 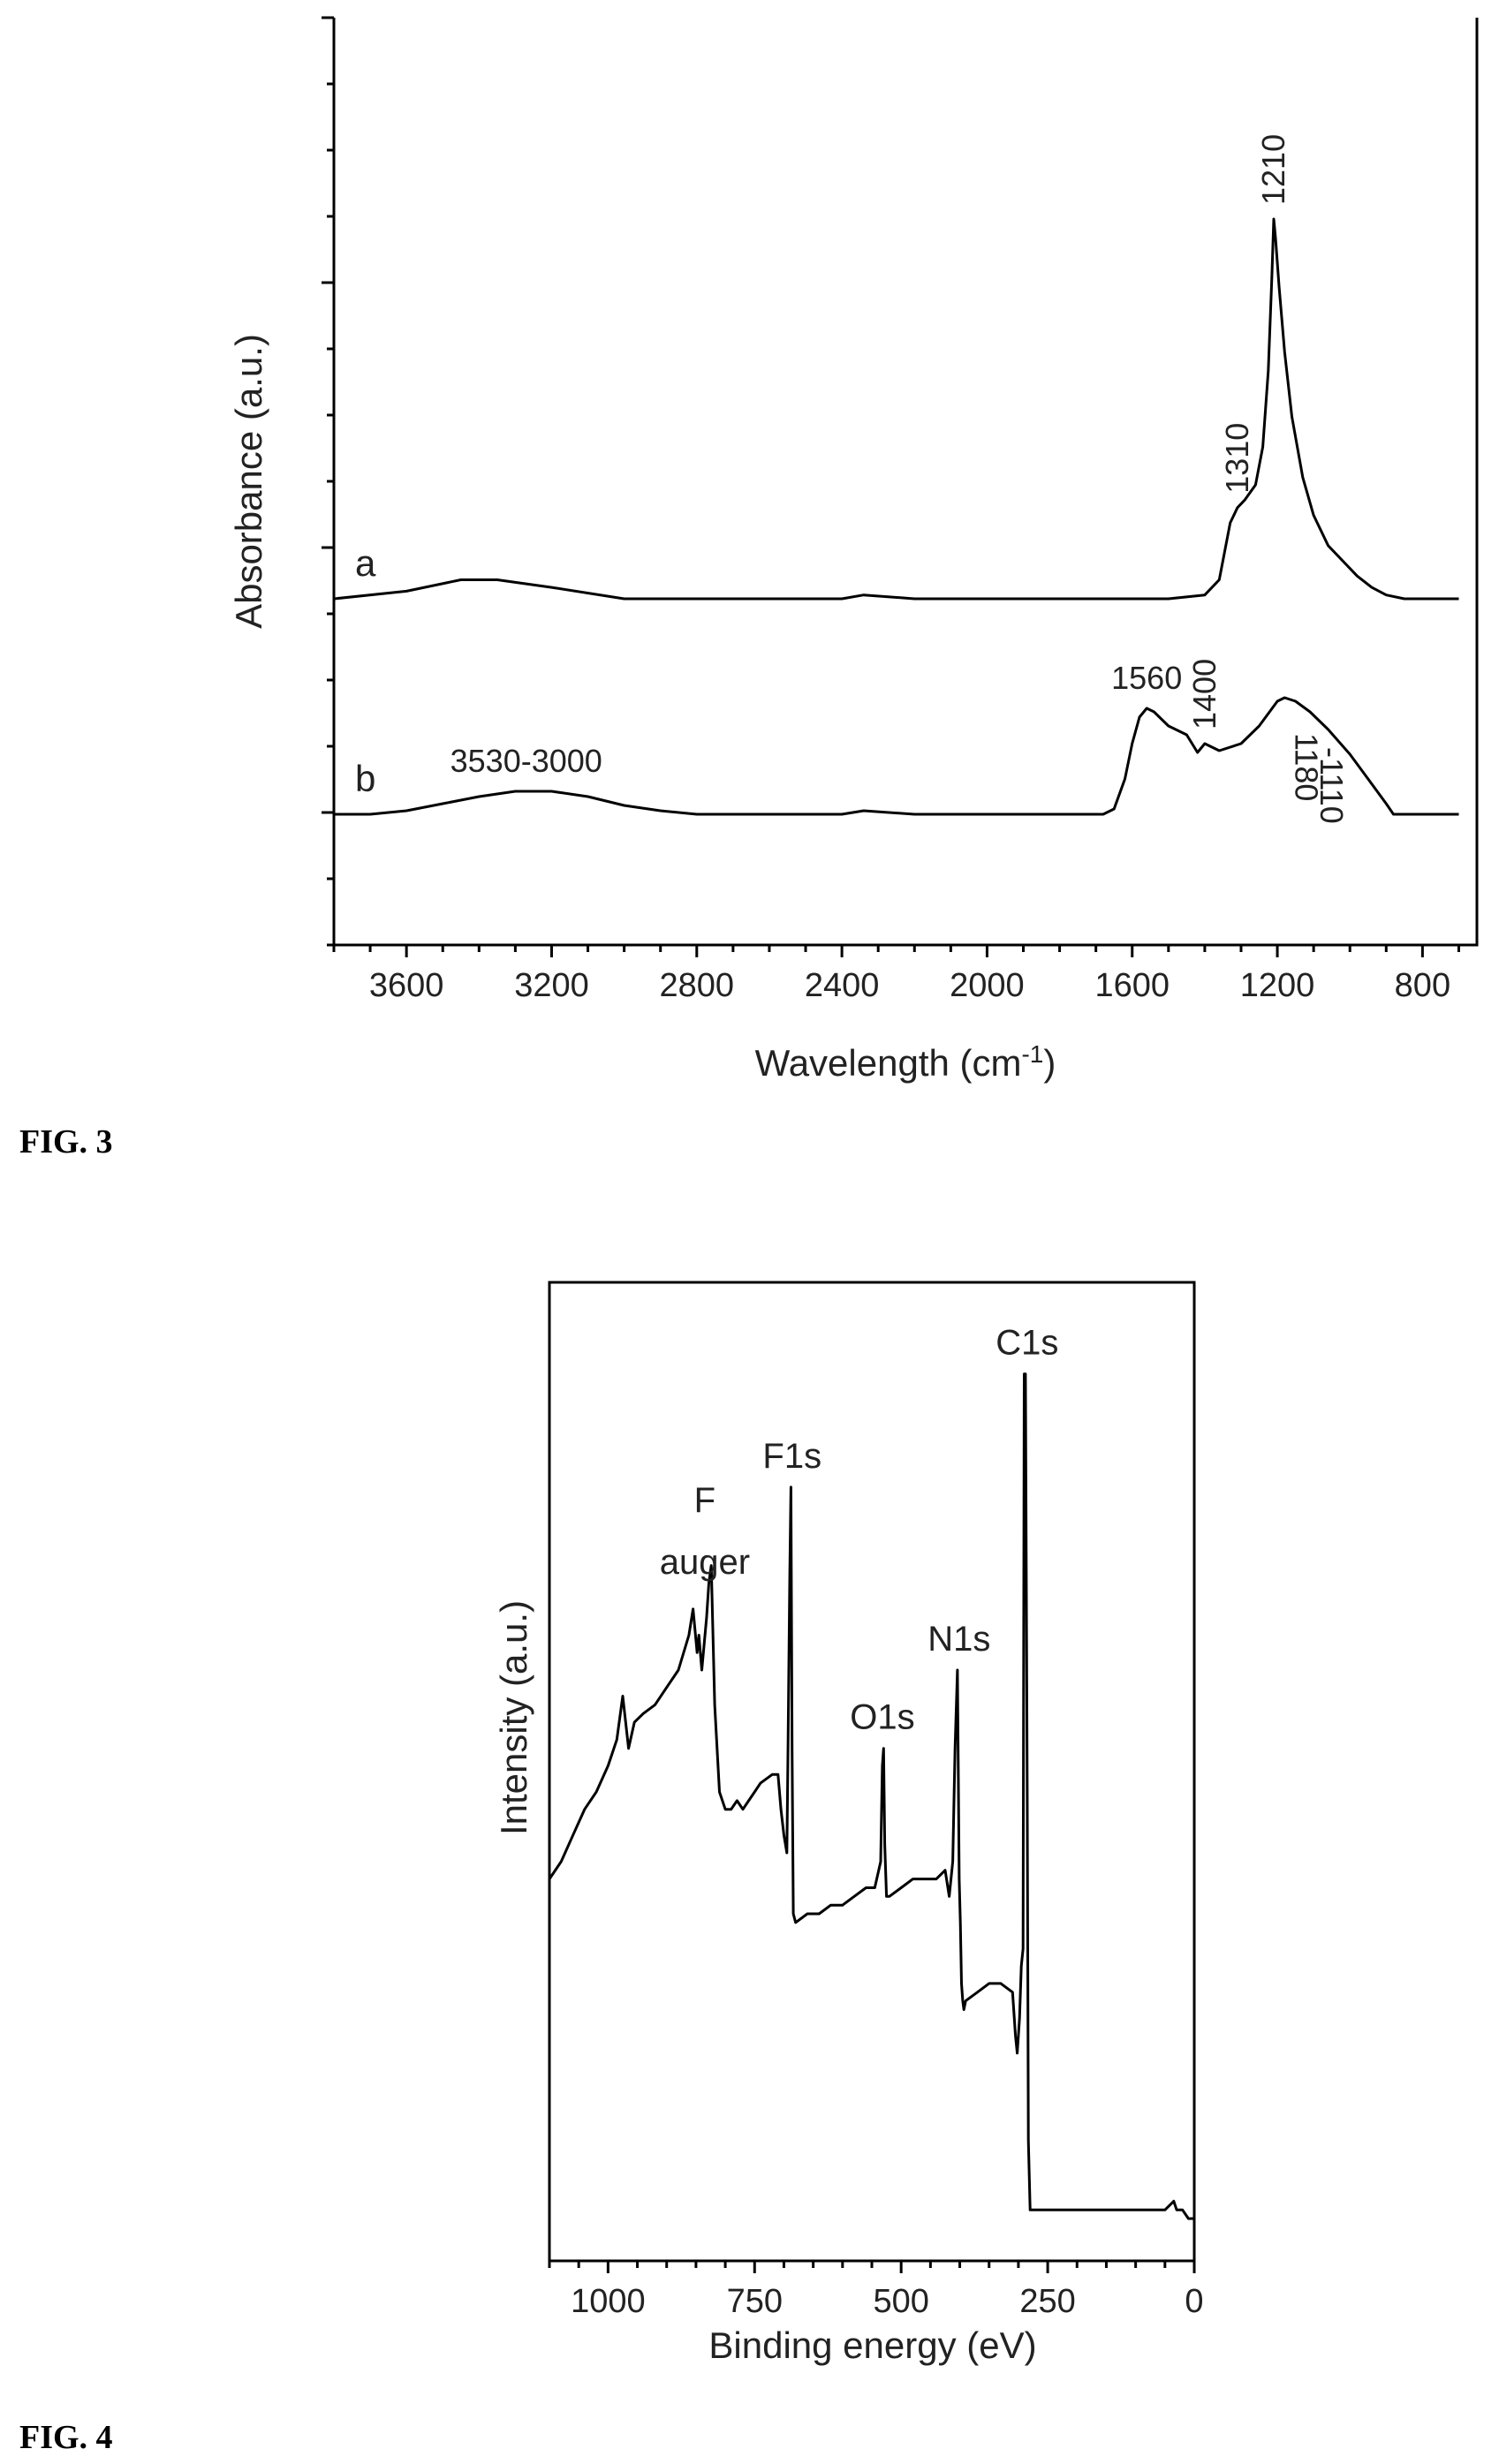 I want to click on xps-annotation: O1s, so click(x=882, y=1717).